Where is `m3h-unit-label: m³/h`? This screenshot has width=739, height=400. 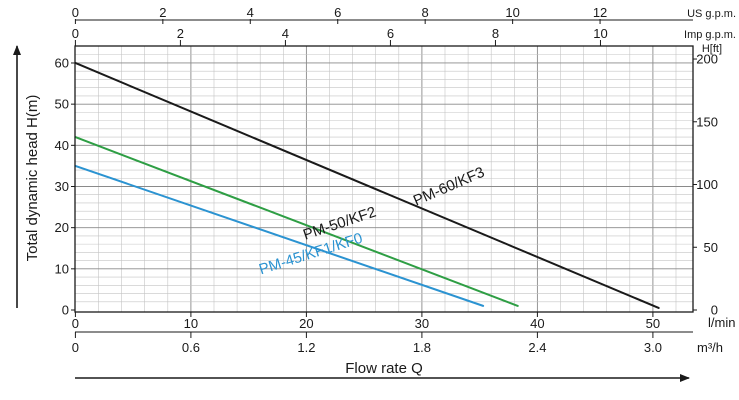 m3h-unit-label: m³/h is located at coordinates (710, 347).